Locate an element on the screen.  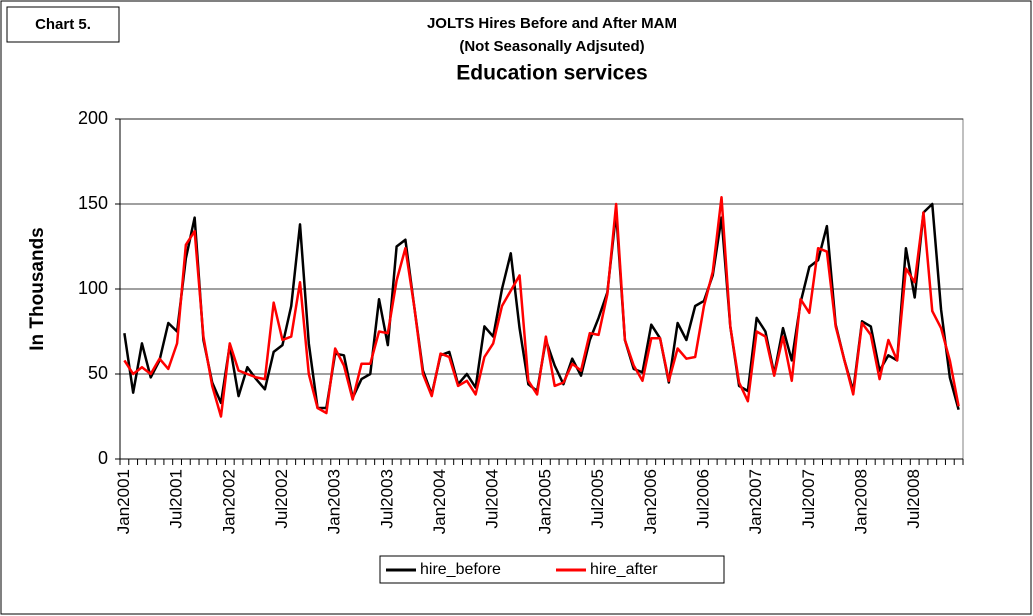
x-tick-label: Jul2001 is located at coordinates (176, 499).